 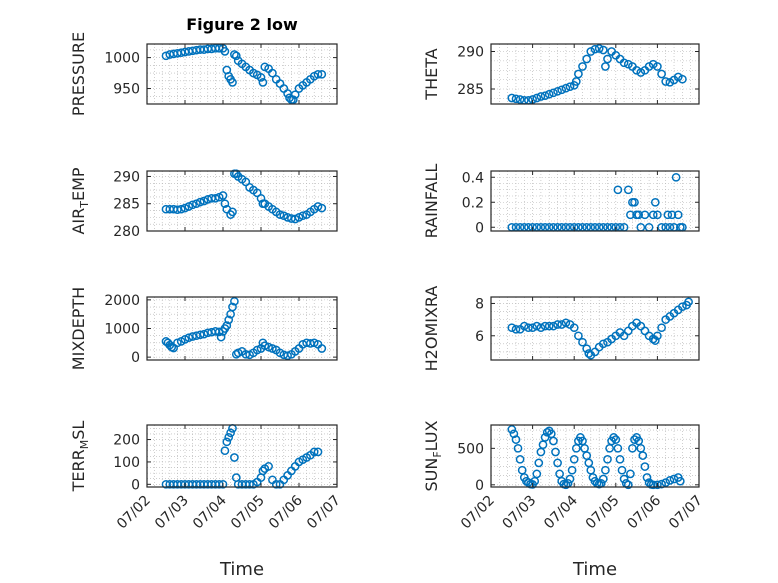 I want to click on y-tick-label: 285, so click(x=126, y=205).